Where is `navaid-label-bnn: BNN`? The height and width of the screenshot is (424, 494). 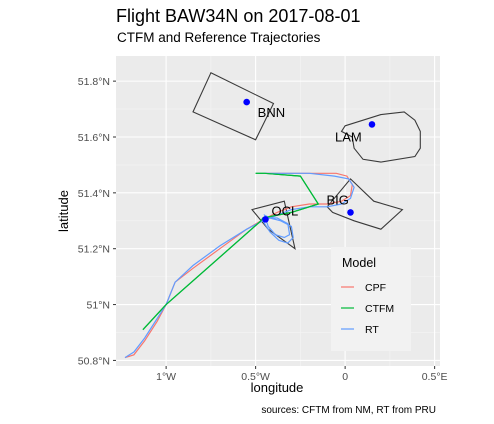
navaid-label-bnn: BNN is located at coordinates (271, 112).